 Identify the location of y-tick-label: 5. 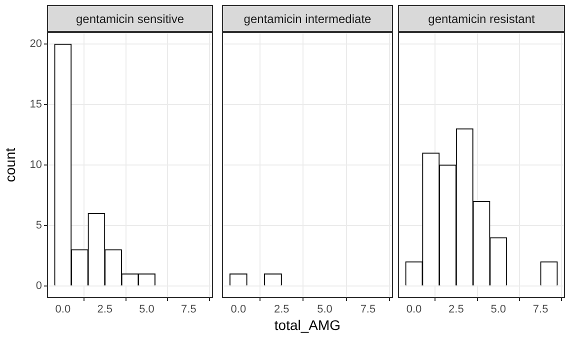
(39, 225).